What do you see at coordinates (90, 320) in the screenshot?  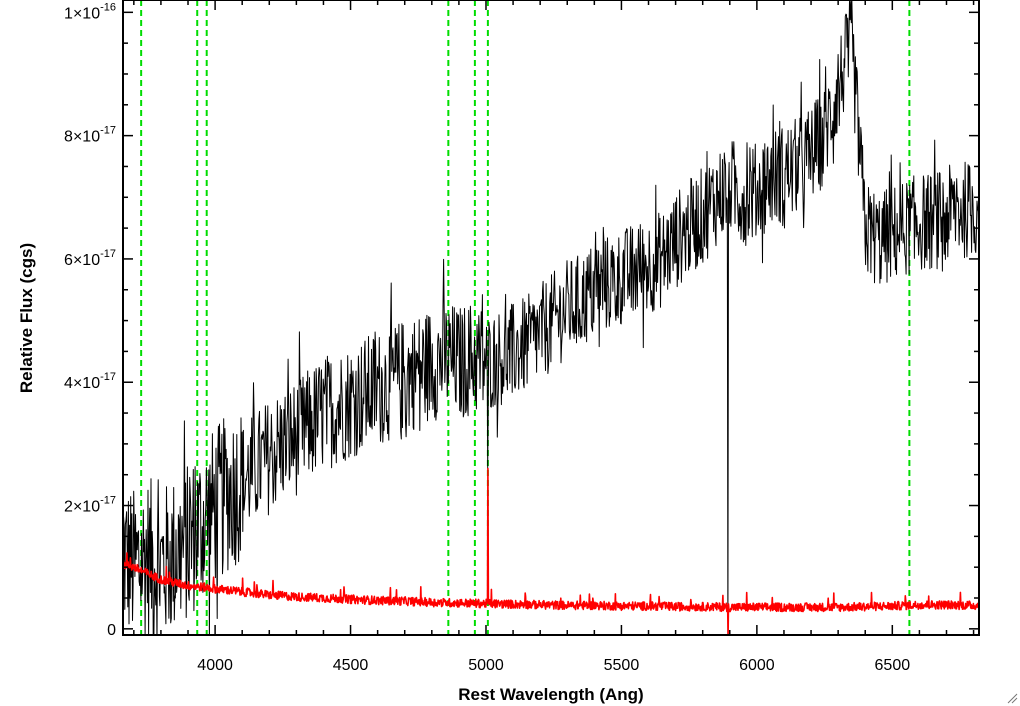 I see `y-tick-labels: 0 2×10⁻¹⁷ 4×10⁻¹⁷ 6×10⁻¹⁷ 8×10⁻¹⁷ 1×10⁻¹⁶` at bounding box center [90, 320].